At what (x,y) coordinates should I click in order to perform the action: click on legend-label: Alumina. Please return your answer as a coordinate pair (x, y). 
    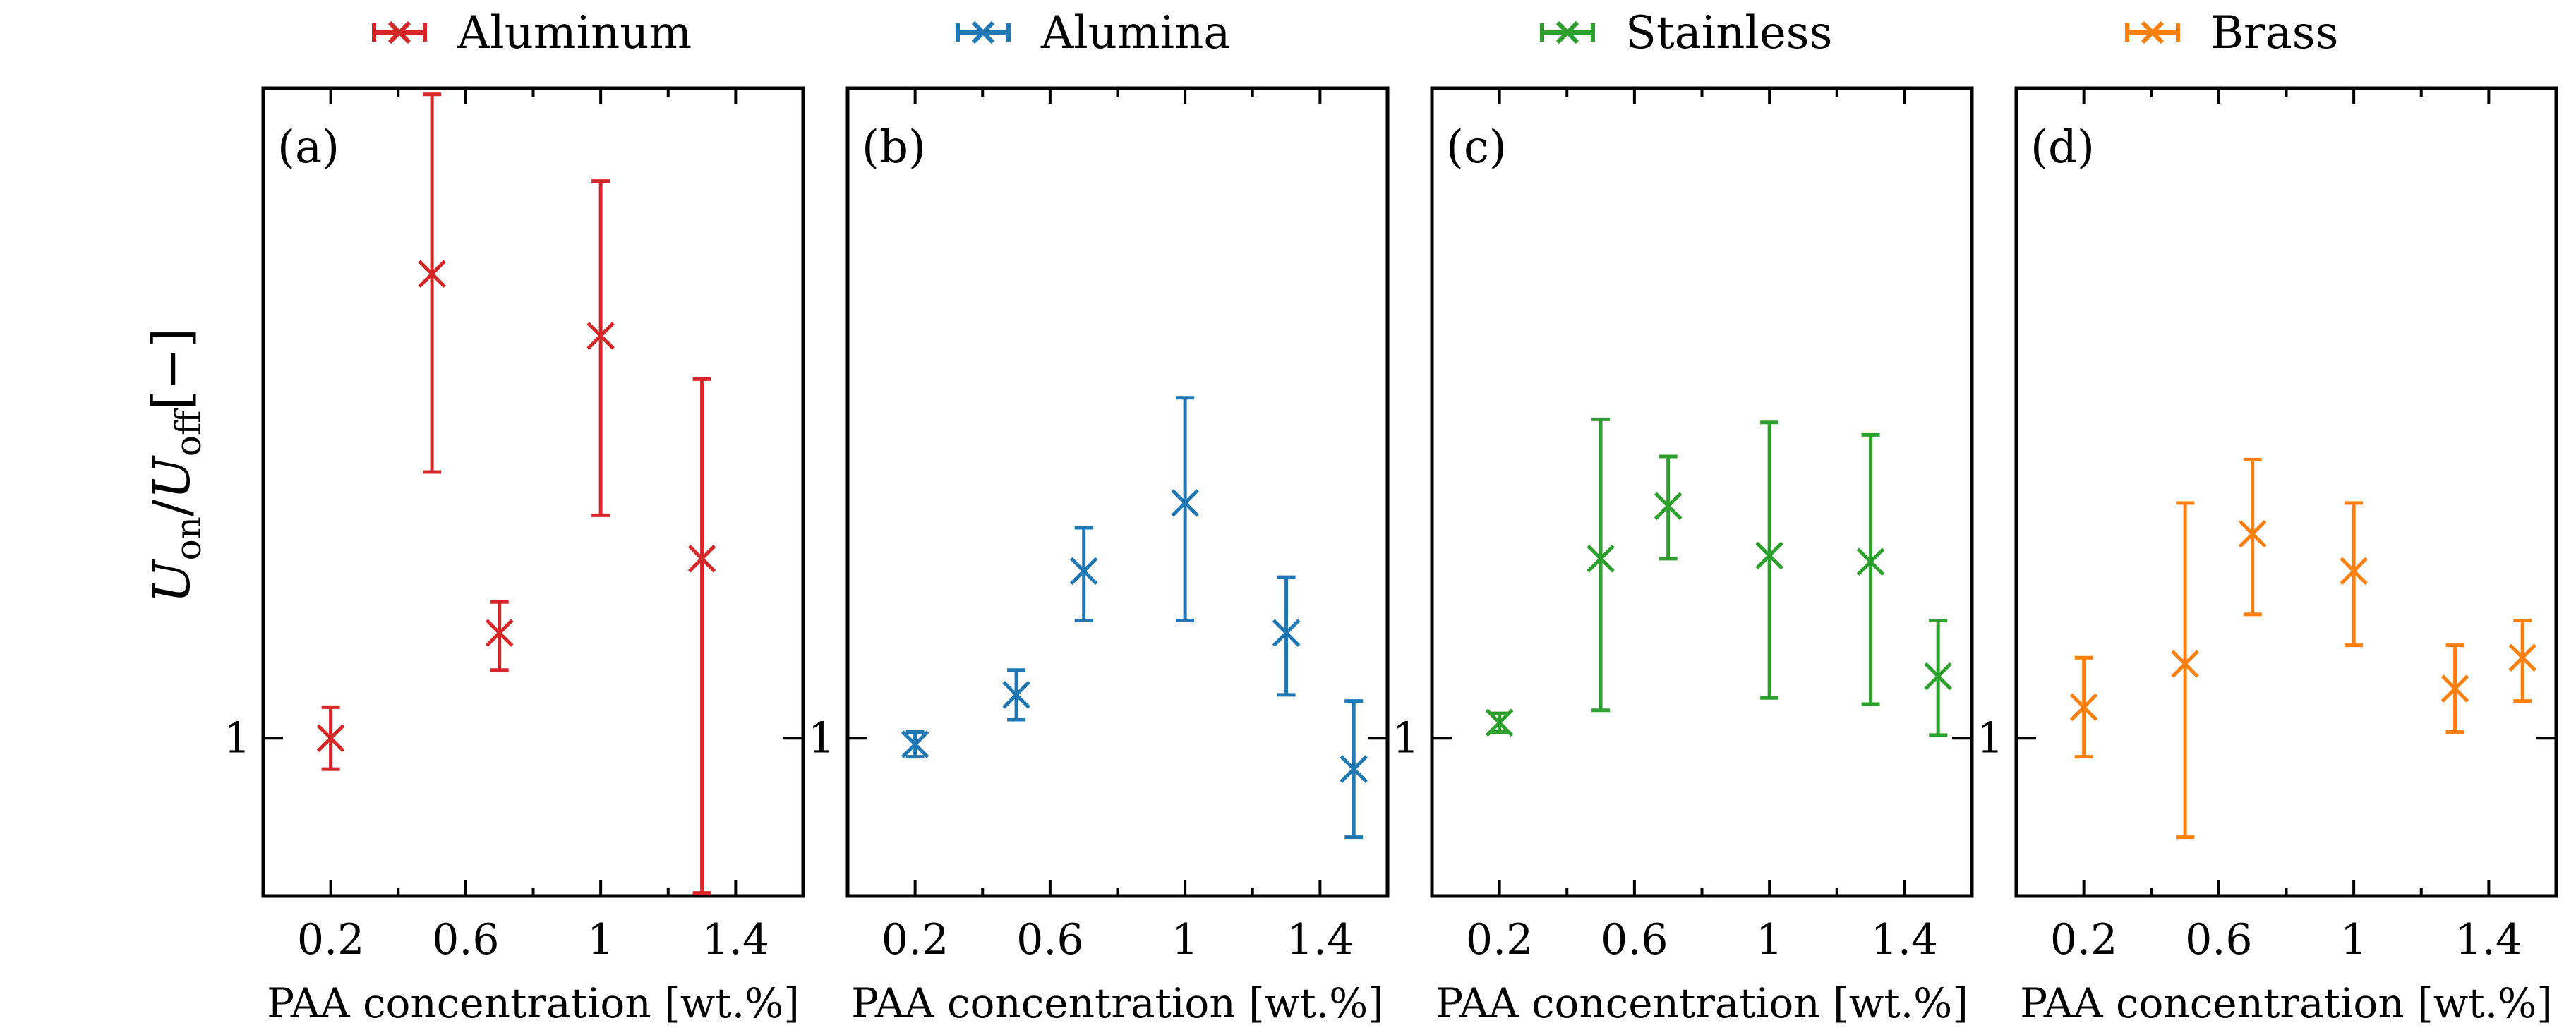
    Looking at the image, I should click on (1135, 33).